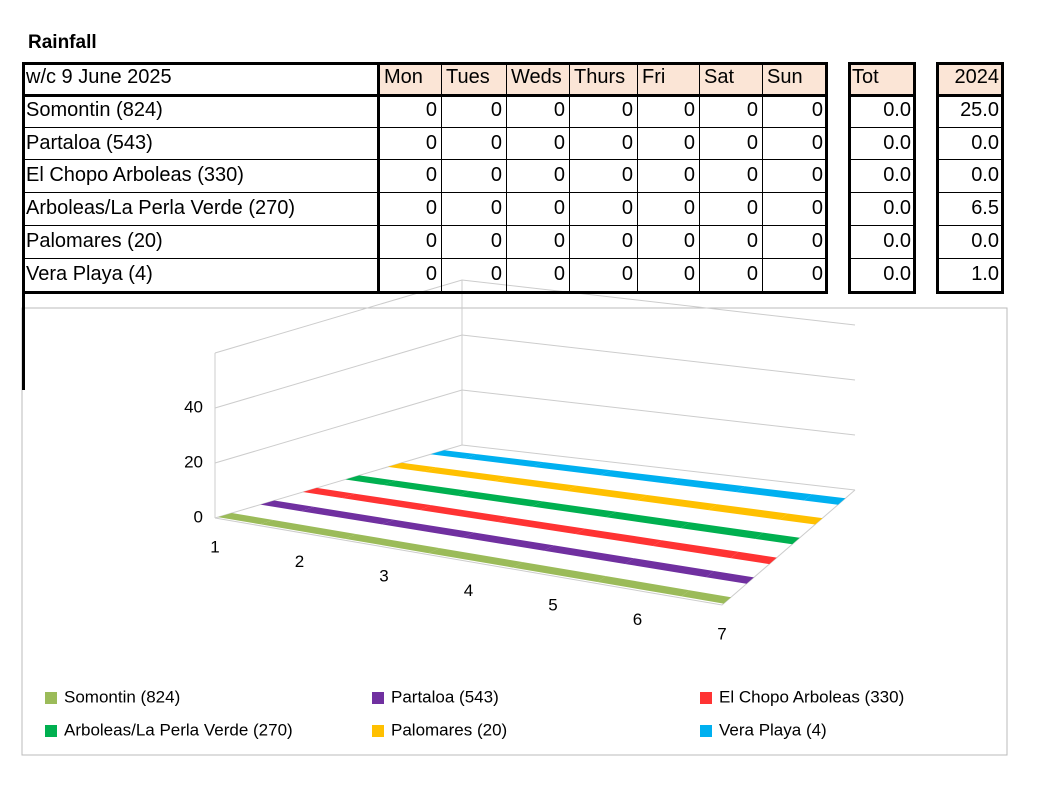 This screenshot has height=800, width=1050. What do you see at coordinates (637, 619) in the screenshot?
I see `x-tick-label: 6` at bounding box center [637, 619].